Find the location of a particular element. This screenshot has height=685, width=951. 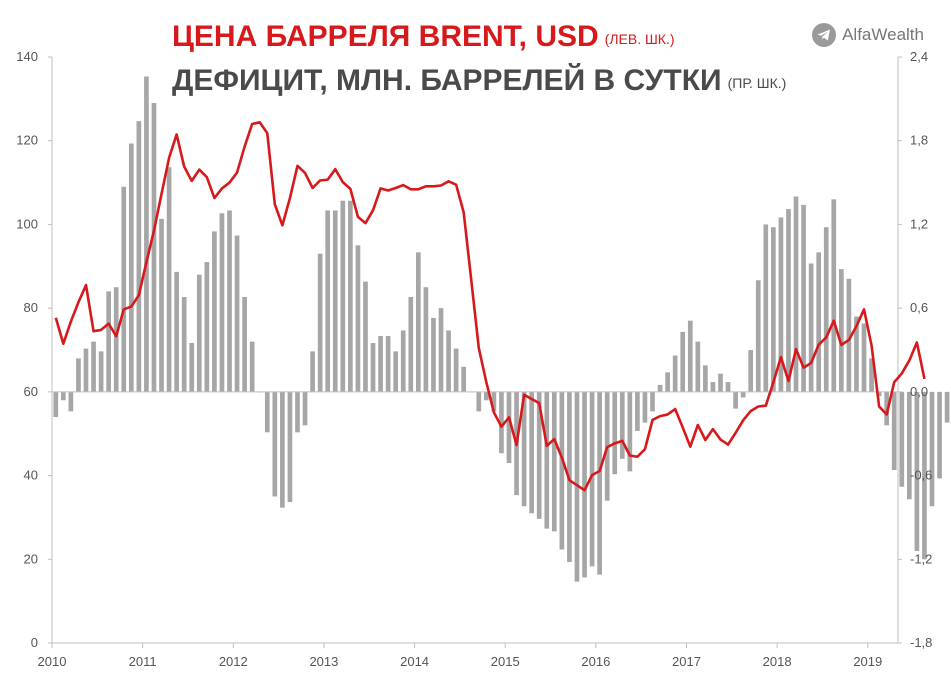

x-axis-ticks: 2010 2011 2012 2013 2014 2015 2016 2017 2018 2019 is located at coordinates (460, 656).